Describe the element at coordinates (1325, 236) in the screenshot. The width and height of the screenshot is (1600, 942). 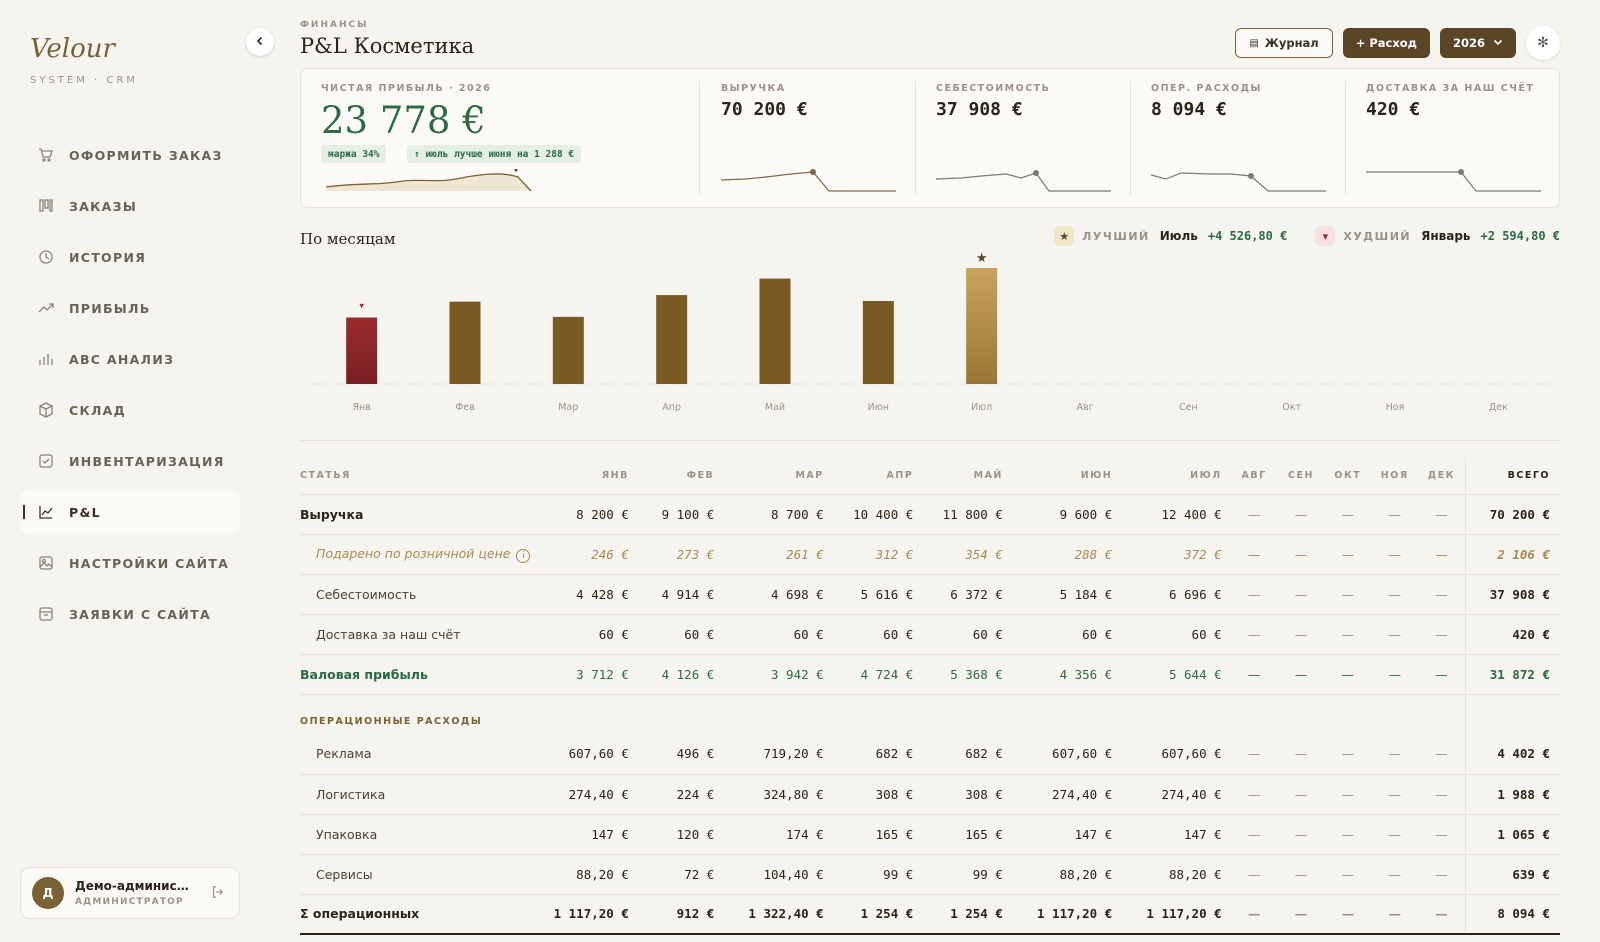
I see `triangle-down-icon: ▾` at that location.